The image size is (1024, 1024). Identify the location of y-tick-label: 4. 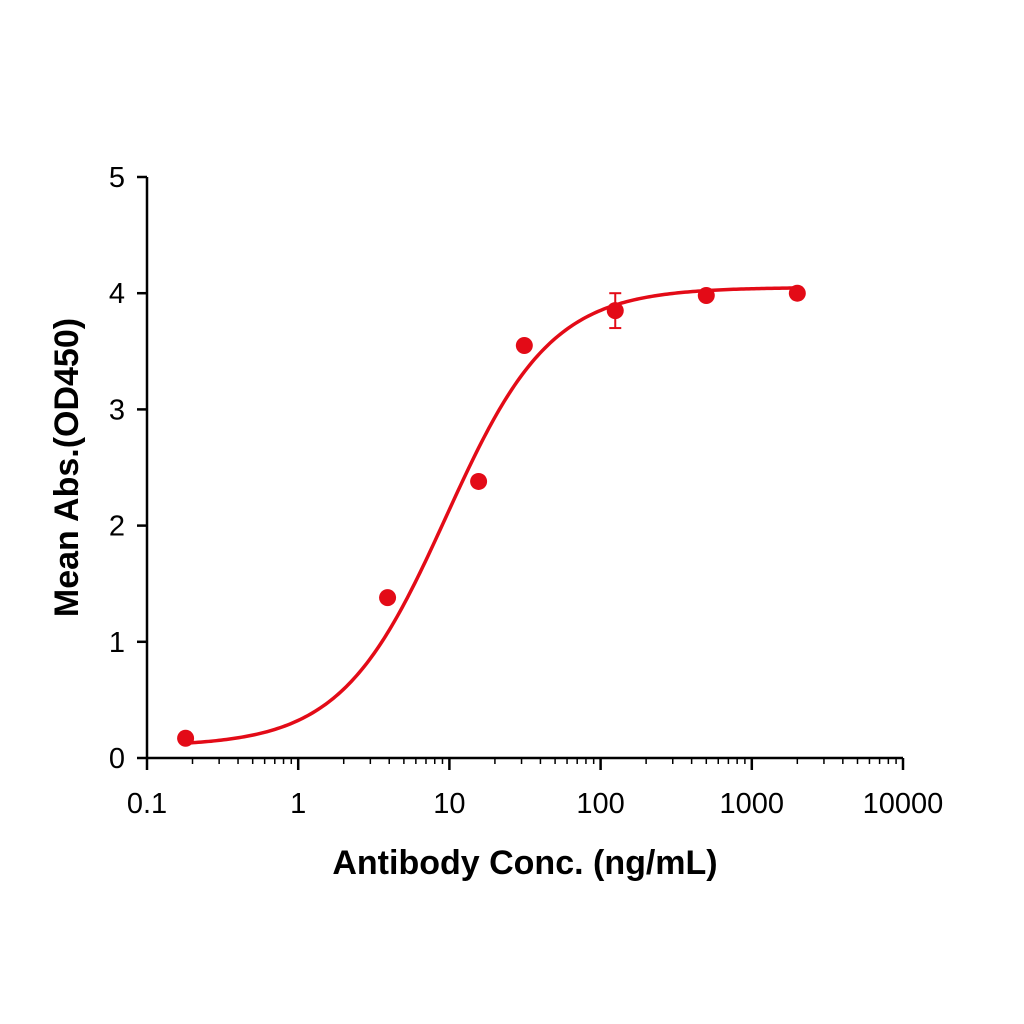
(117, 294).